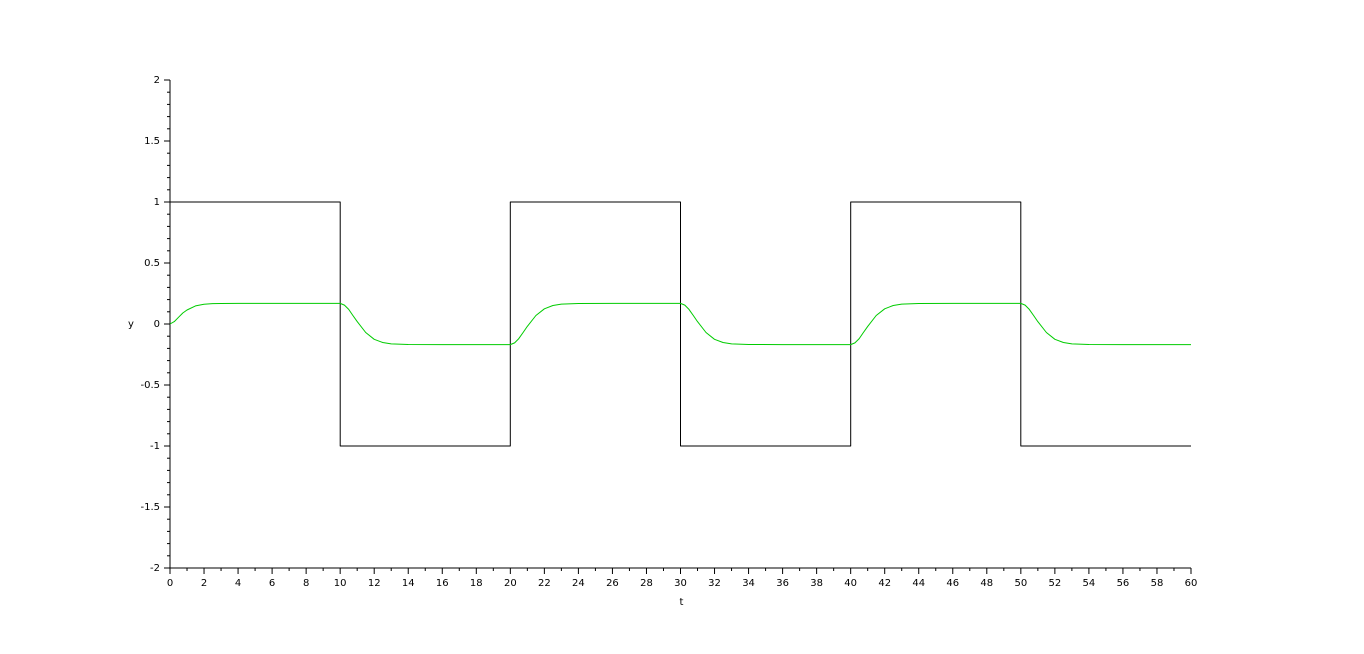  Describe the element at coordinates (374, 583) in the screenshot. I see `x-tick-label: 12` at that location.